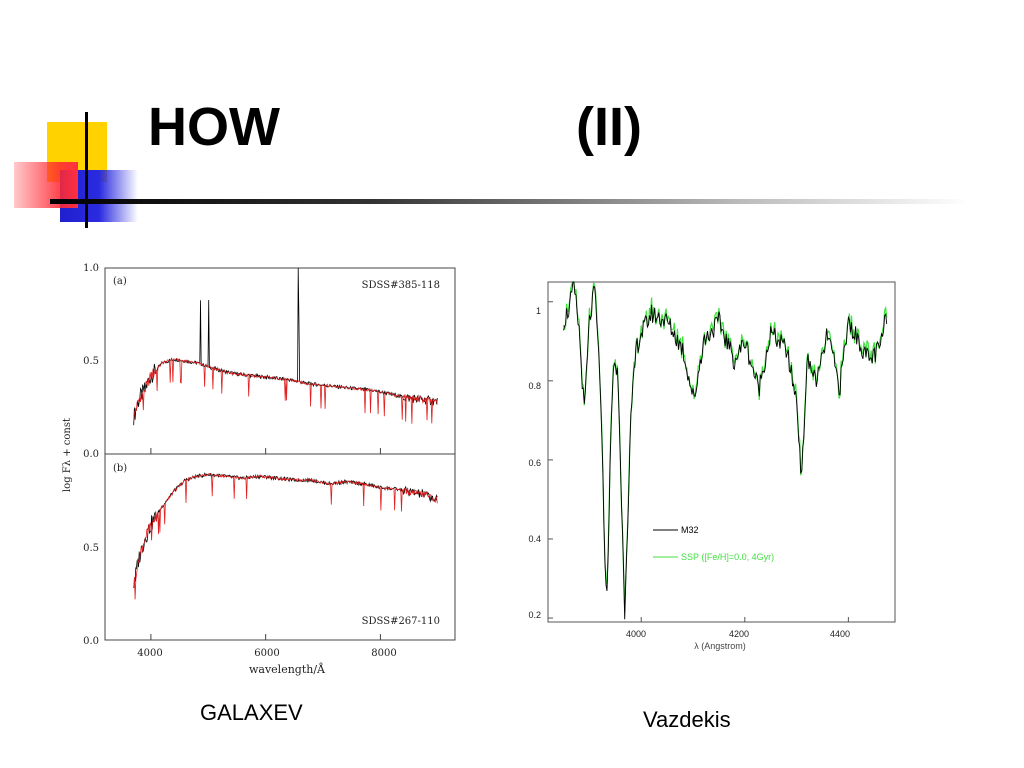 This screenshot has height=768, width=1024. Describe the element at coordinates (86, 170) in the screenshot. I see `deco-vertical-line` at that location.